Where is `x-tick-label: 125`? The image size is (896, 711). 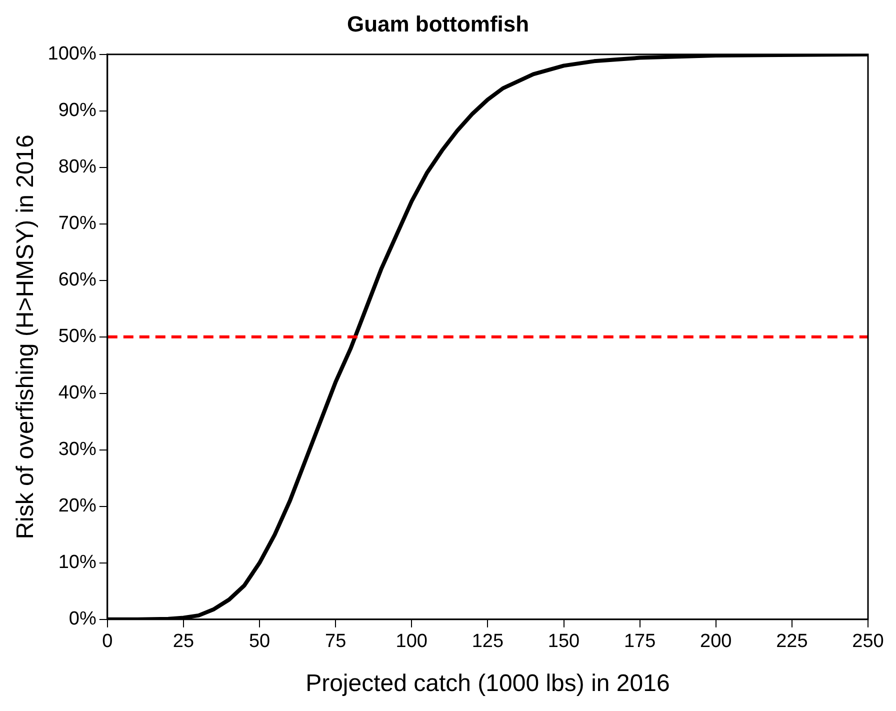
x-tick-label: 125 is located at coordinates (488, 641).